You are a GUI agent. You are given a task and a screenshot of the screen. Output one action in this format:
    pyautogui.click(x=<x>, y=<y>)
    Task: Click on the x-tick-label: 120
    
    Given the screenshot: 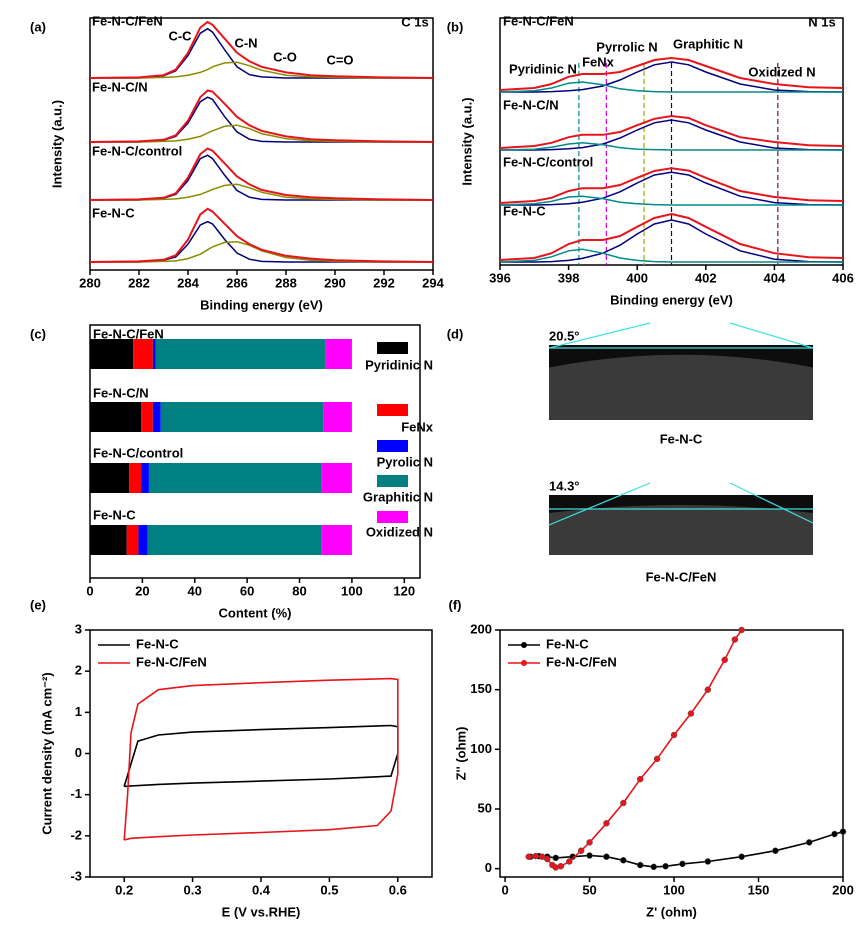 What is the action you would take?
    pyautogui.click(x=404, y=590)
    